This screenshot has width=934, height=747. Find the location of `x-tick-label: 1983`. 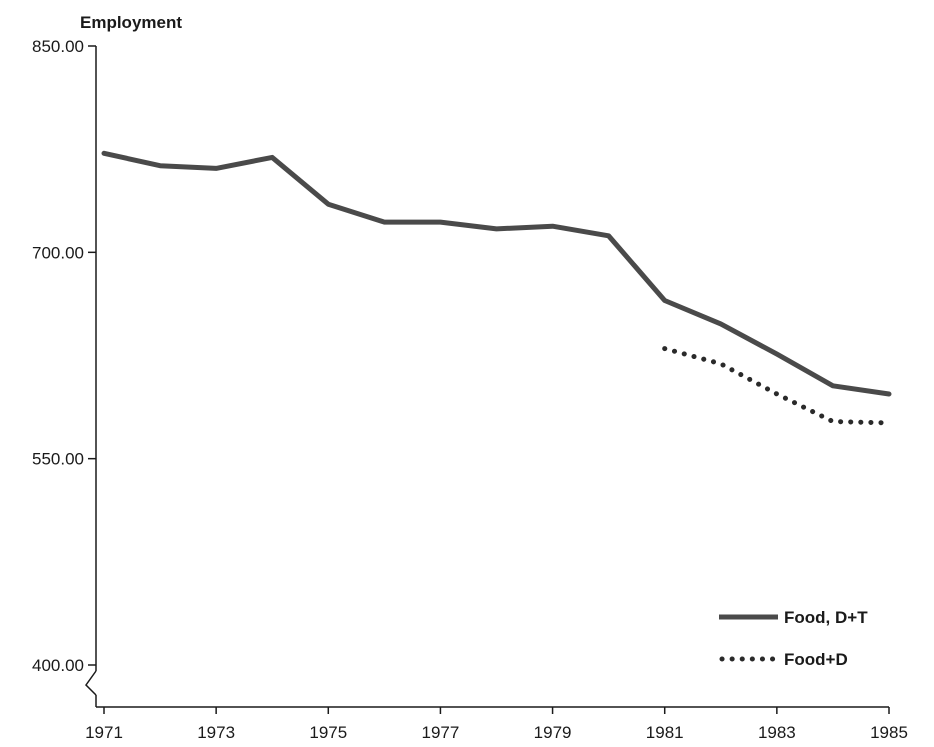

x-tick-label: 1983 is located at coordinates (777, 732).